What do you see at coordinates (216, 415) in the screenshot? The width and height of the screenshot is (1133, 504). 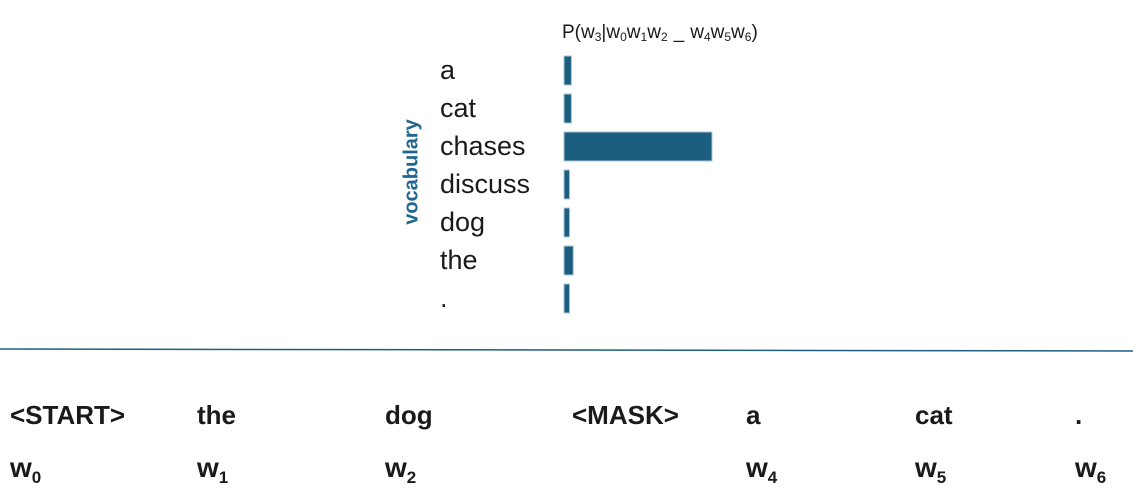 I see `token-word: the` at bounding box center [216, 415].